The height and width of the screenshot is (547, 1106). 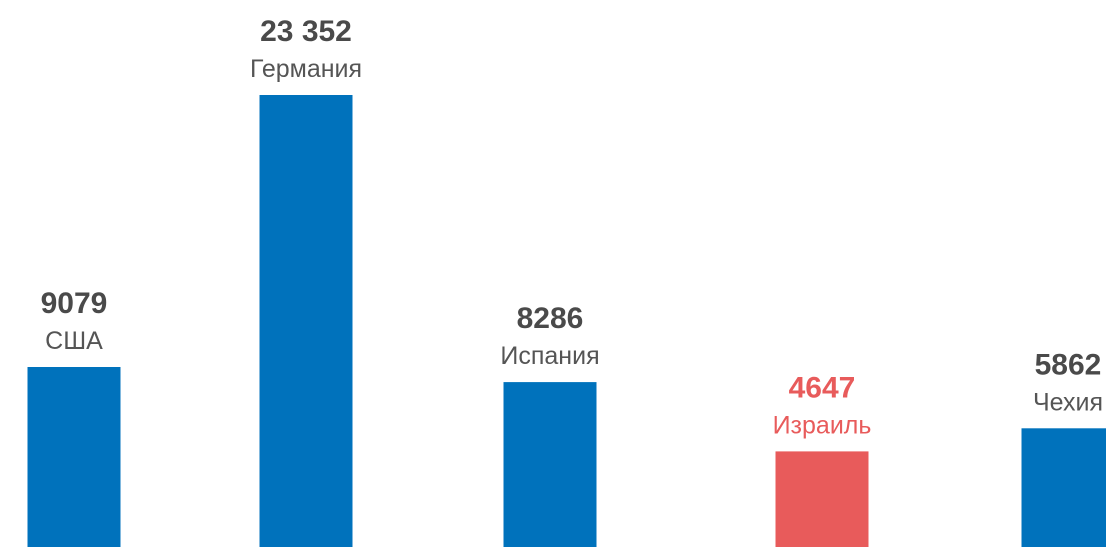 I want to click on category-label-4: Чехия, so click(x=1068, y=402).